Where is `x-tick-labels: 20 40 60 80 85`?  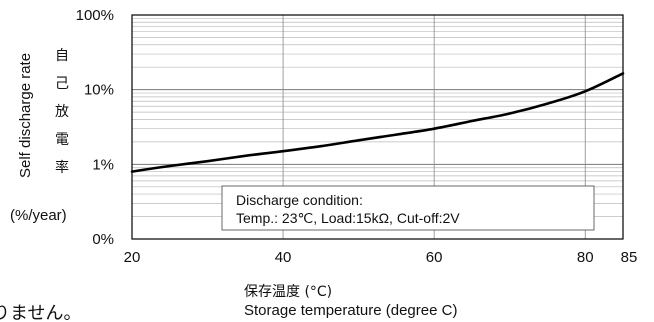
x-tick-labels: 20 40 60 80 85 is located at coordinates (381, 257).